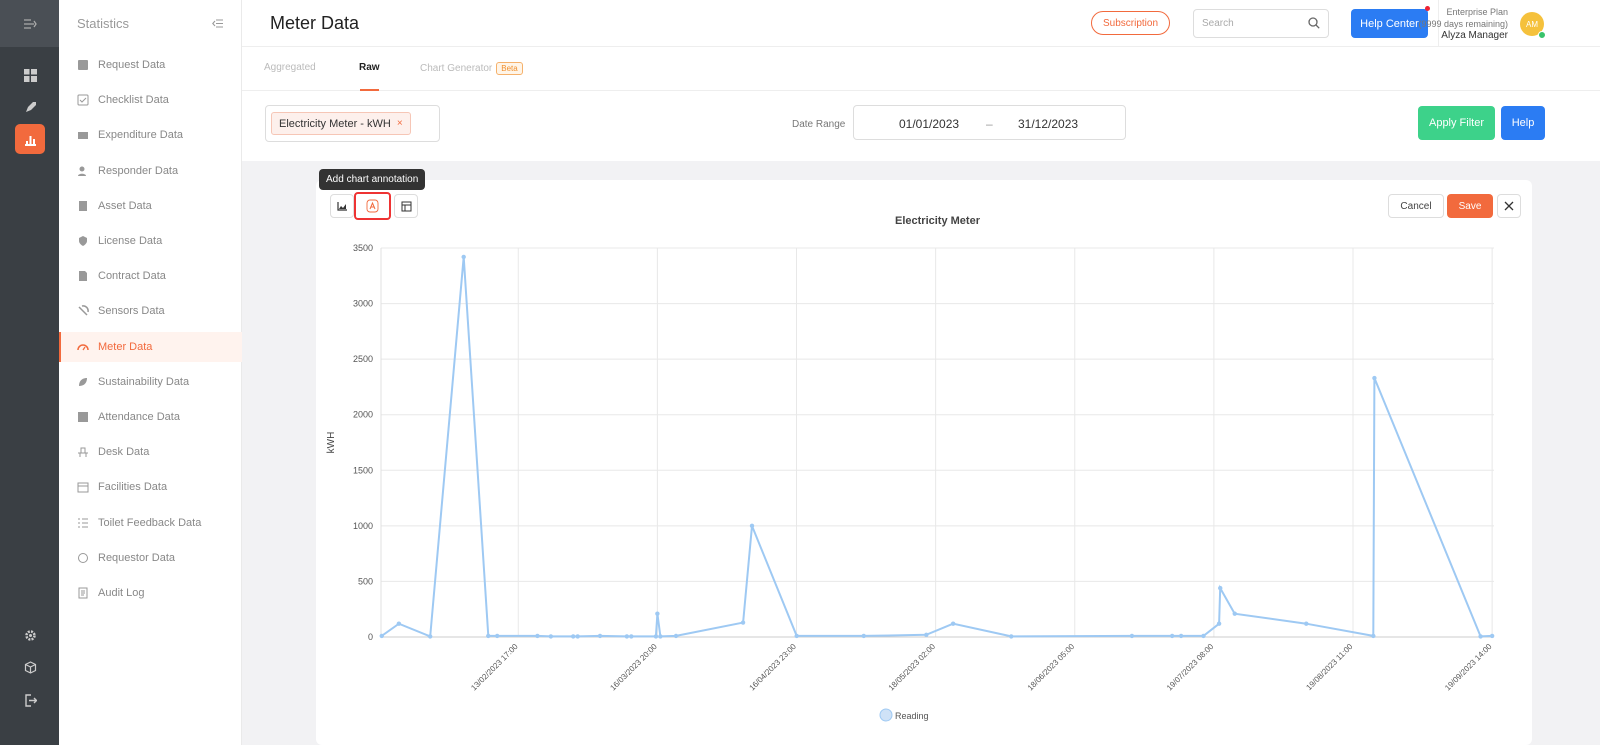  I want to click on sidebar-item-label: Asset Data, so click(125, 206).